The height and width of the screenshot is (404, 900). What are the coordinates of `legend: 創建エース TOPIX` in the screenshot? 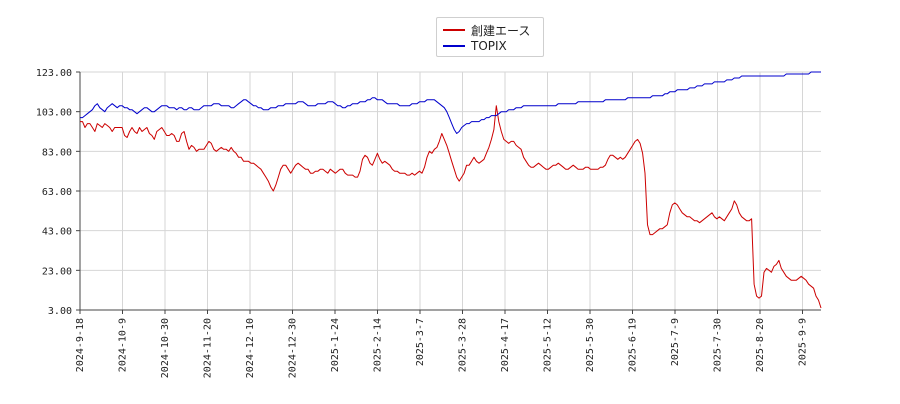 It's located at (490, 37).